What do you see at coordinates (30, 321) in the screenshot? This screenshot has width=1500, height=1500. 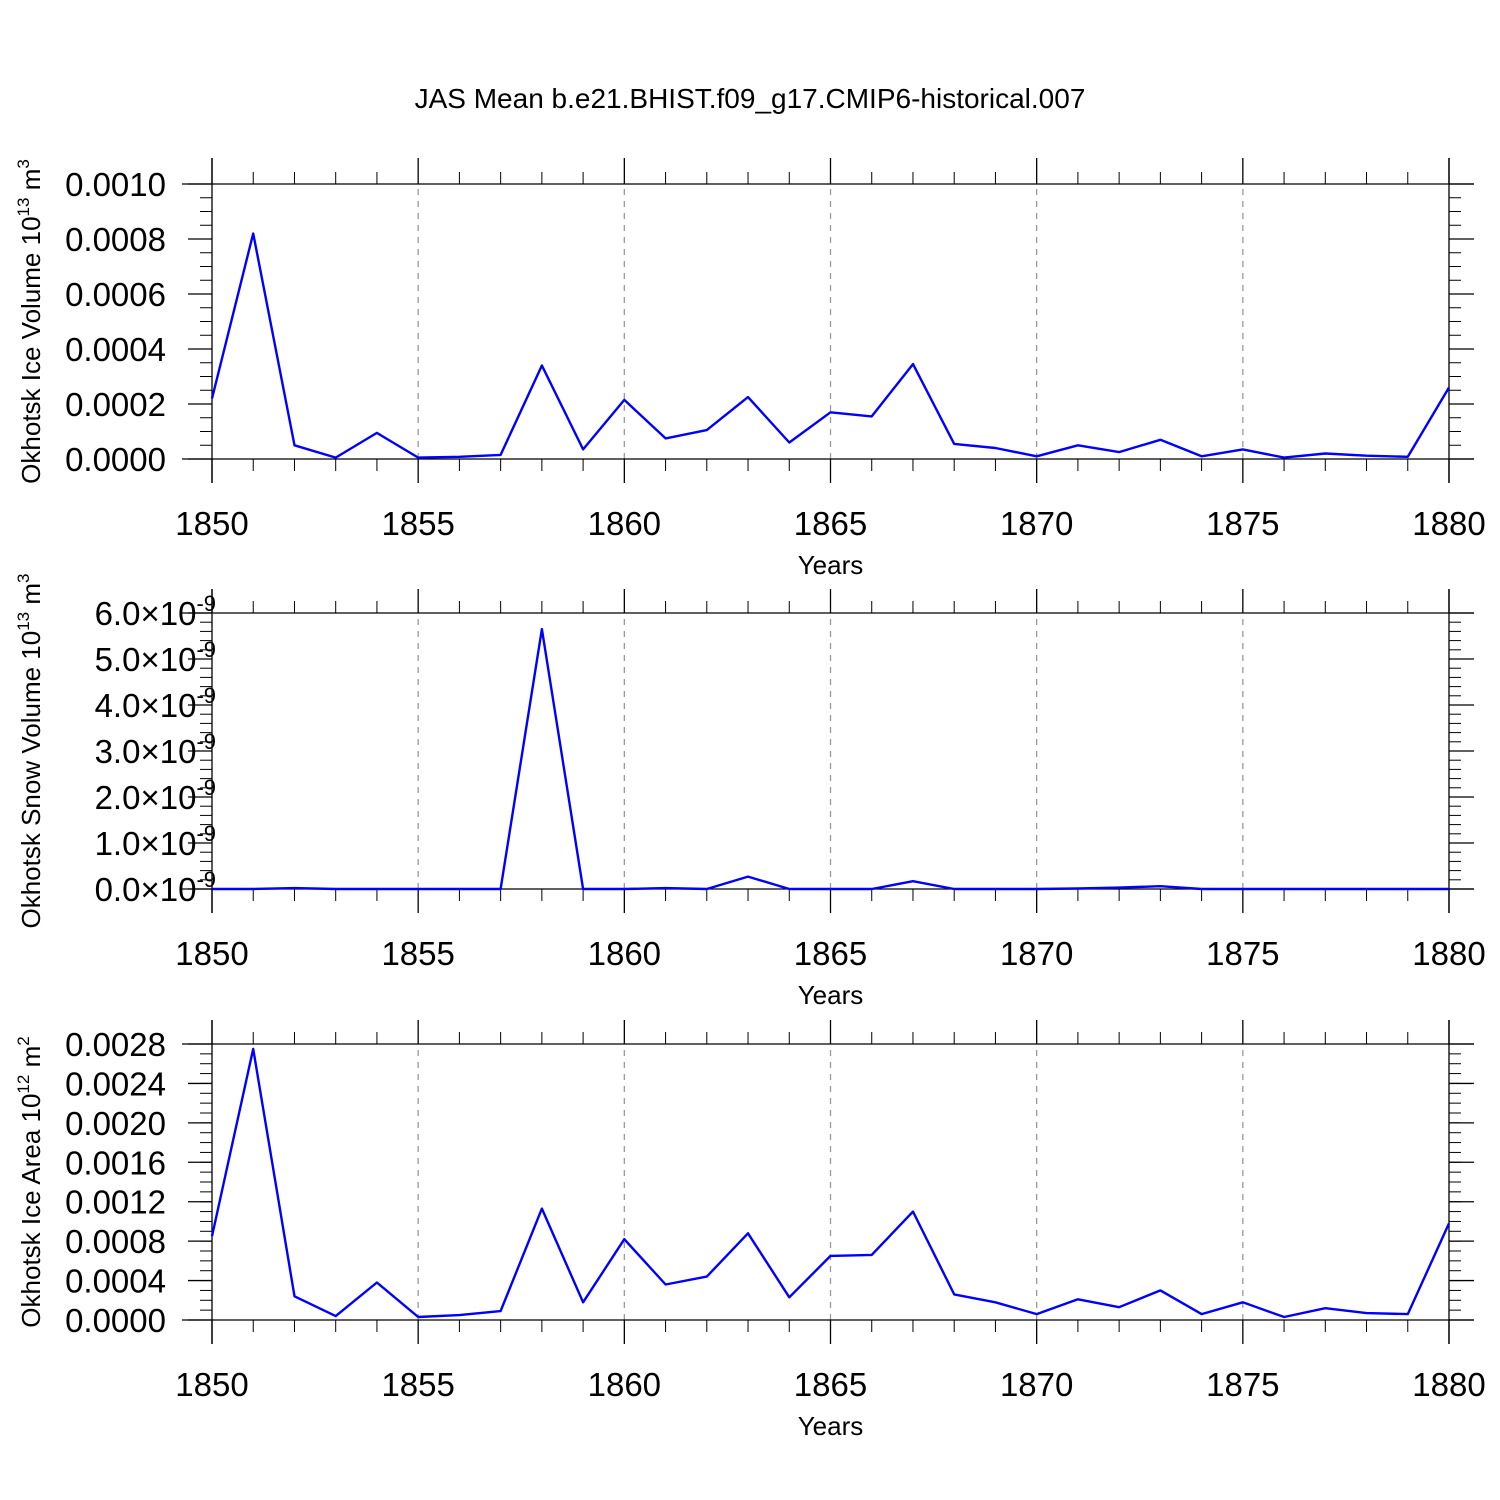 I see `y-axis-label: Okhotsk Ice Volume 1013 m3` at bounding box center [30, 321].